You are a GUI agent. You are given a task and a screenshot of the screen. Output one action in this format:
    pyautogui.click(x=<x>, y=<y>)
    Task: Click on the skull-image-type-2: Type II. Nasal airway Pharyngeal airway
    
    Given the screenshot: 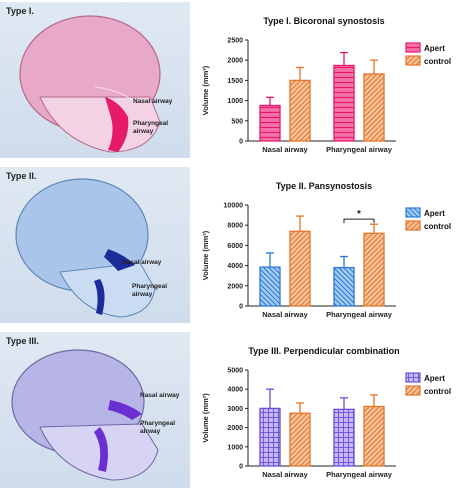 What is the action you would take?
    pyautogui.click(x=95, y=245)
    